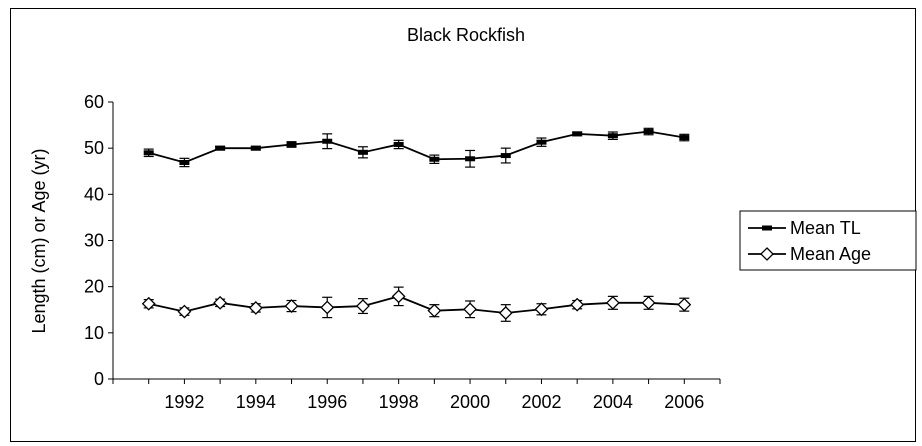  Describe the element at coordinates (39, 240) in the screenshot. I see `y-axis-title: Length (cm) or Age (yr)` at that location.